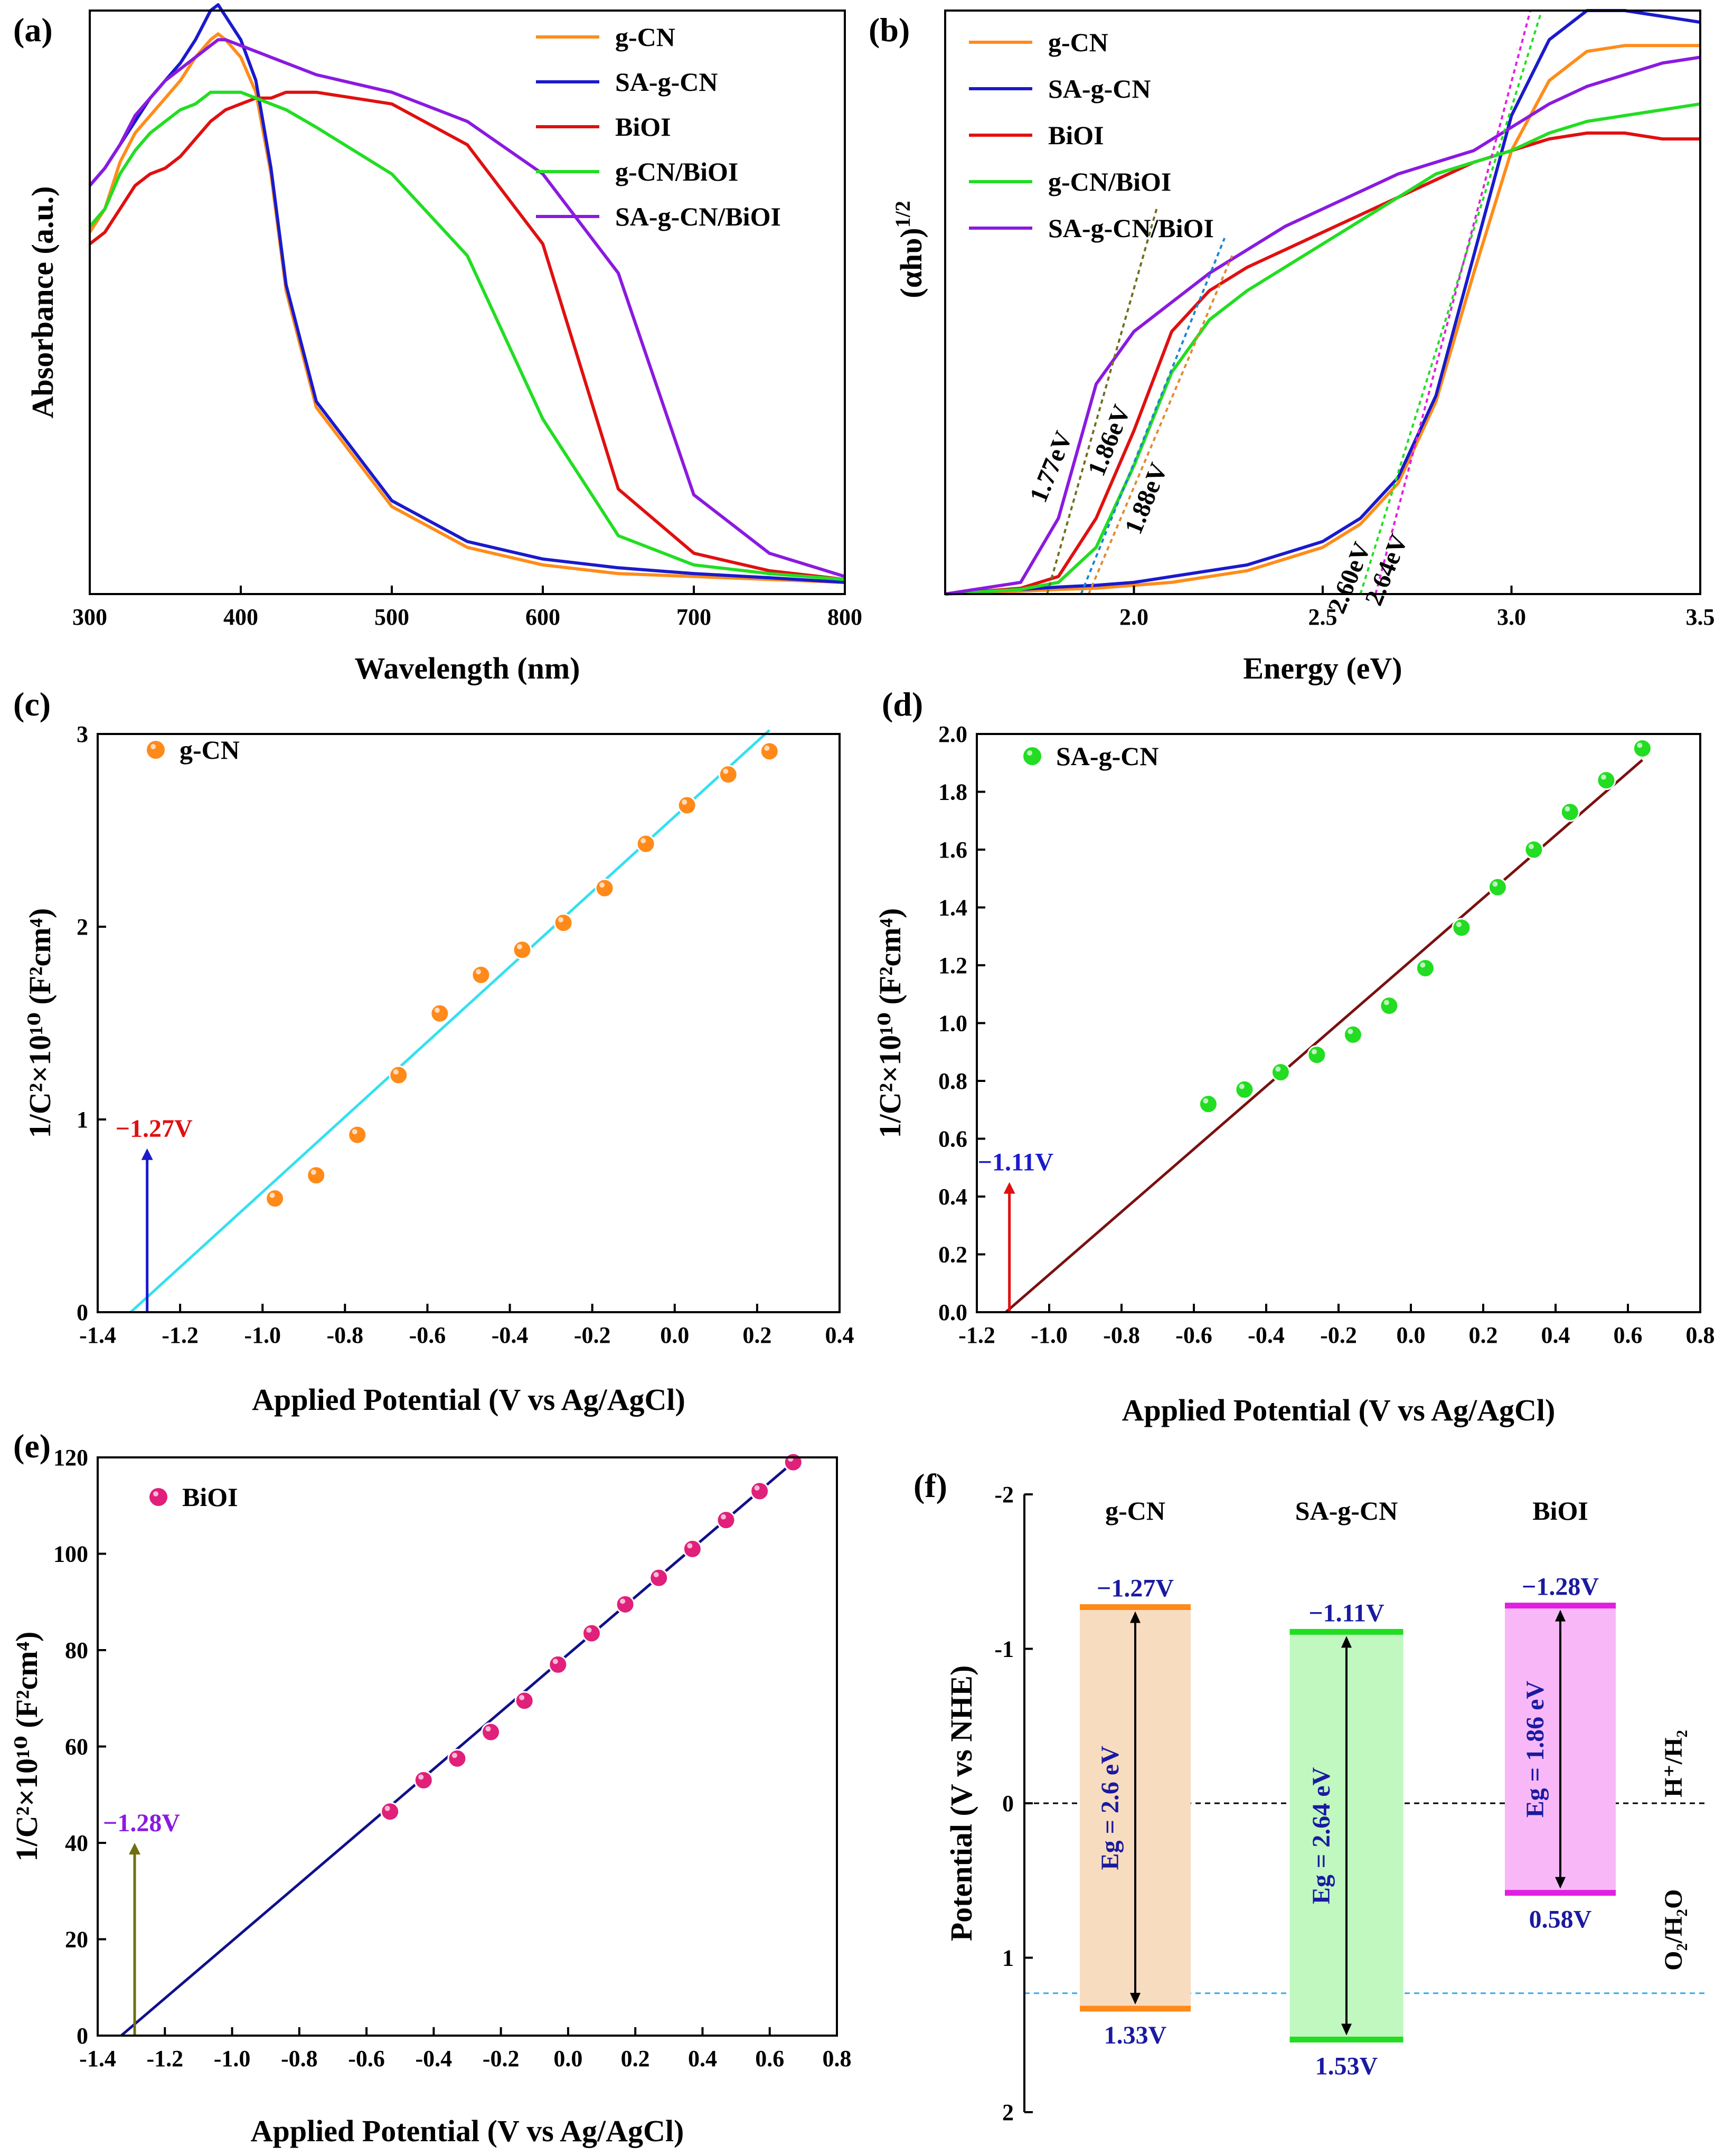 This screenshot has width=1724, height=2156. I want to click on x-axis-title: Energy (eV), so click(1322, 668).